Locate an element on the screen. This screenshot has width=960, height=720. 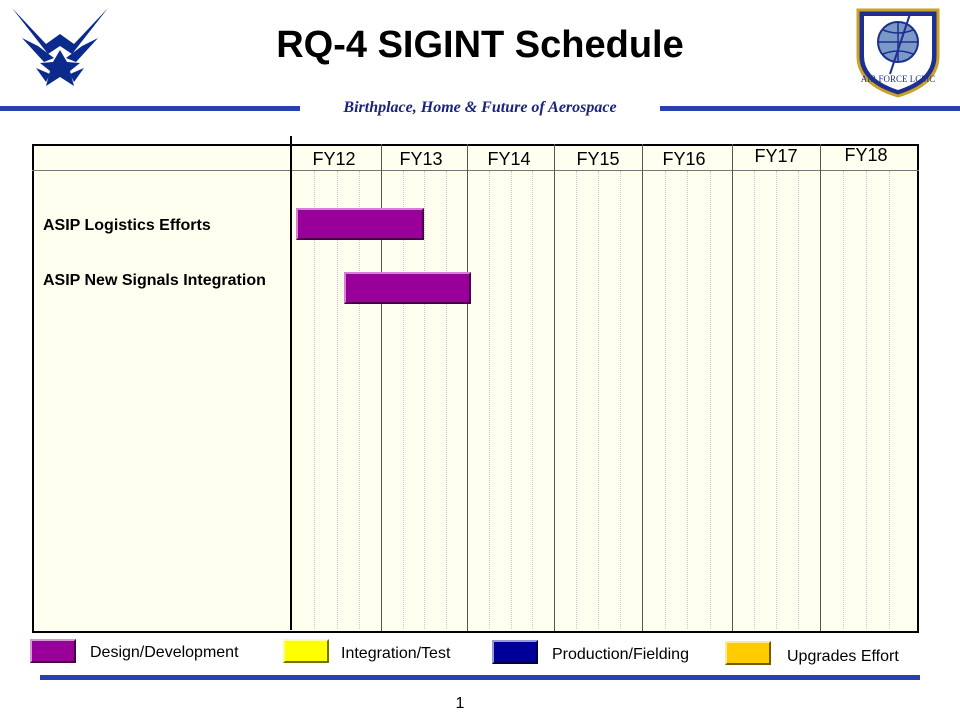
air-force-symbol-icon is located at coordinates (60, 47).